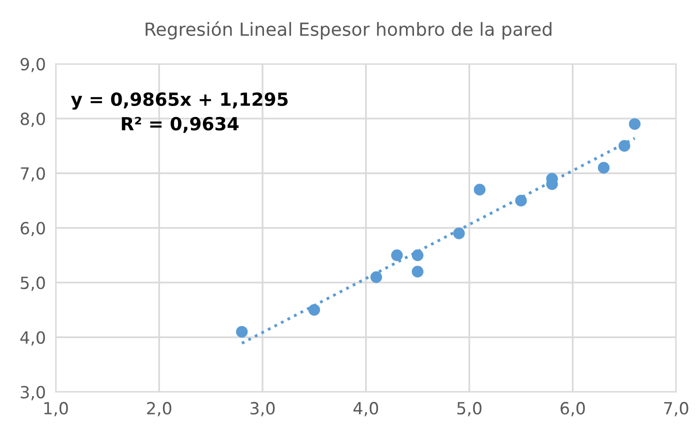 This screenshot has height=426, width=697. I want to click on x-tick-label: 2,0, so click(159, 409).